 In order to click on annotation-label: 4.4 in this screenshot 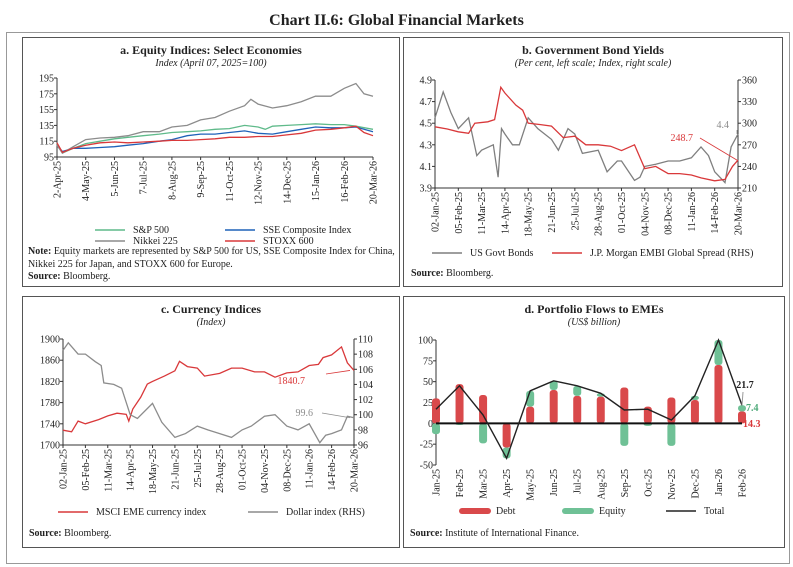, I will do `click(723, 125)`.